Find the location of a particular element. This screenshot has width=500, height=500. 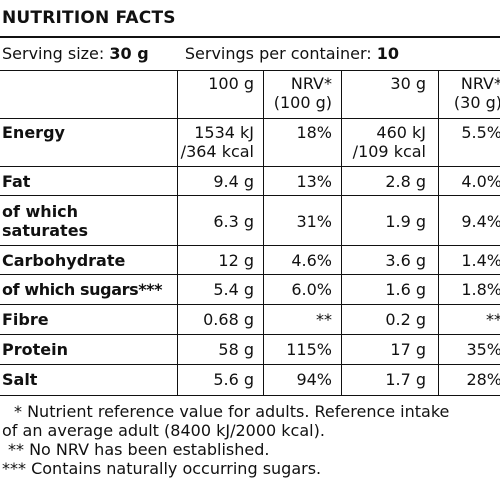

nrv-per-30g: 1.8% is located at coordinates (480, 289).